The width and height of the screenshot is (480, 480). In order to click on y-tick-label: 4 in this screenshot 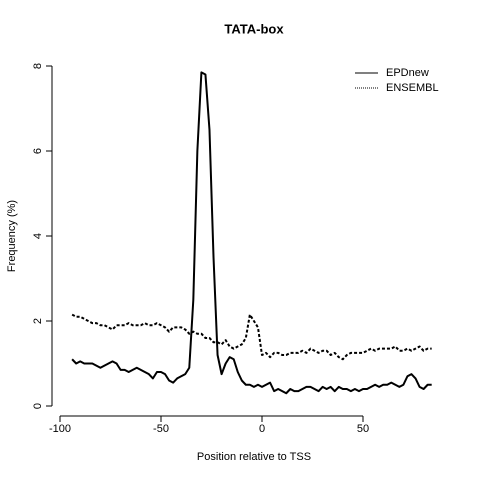, I will do `click(38, 236)`.